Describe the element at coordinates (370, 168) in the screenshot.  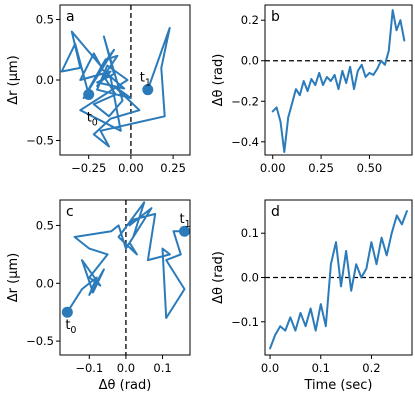
I see `x-tick-label: 0.50` at that location.